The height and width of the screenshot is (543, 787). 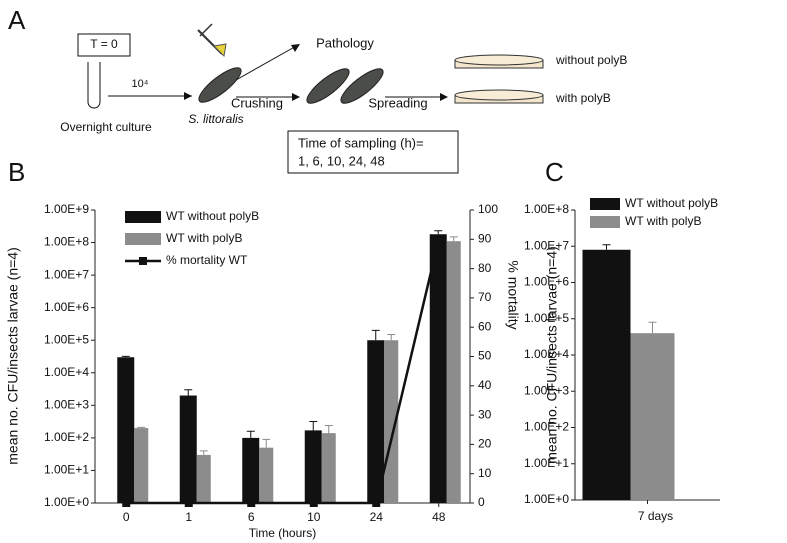 What do you see at coordinates (481, 502) in the screenshot?
I see `y2-tick-label: 0` at bounding box center [481, 502].